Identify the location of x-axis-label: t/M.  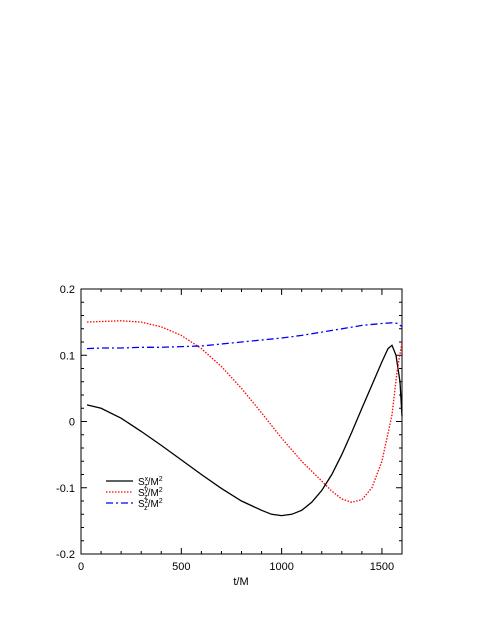
(240, 582).